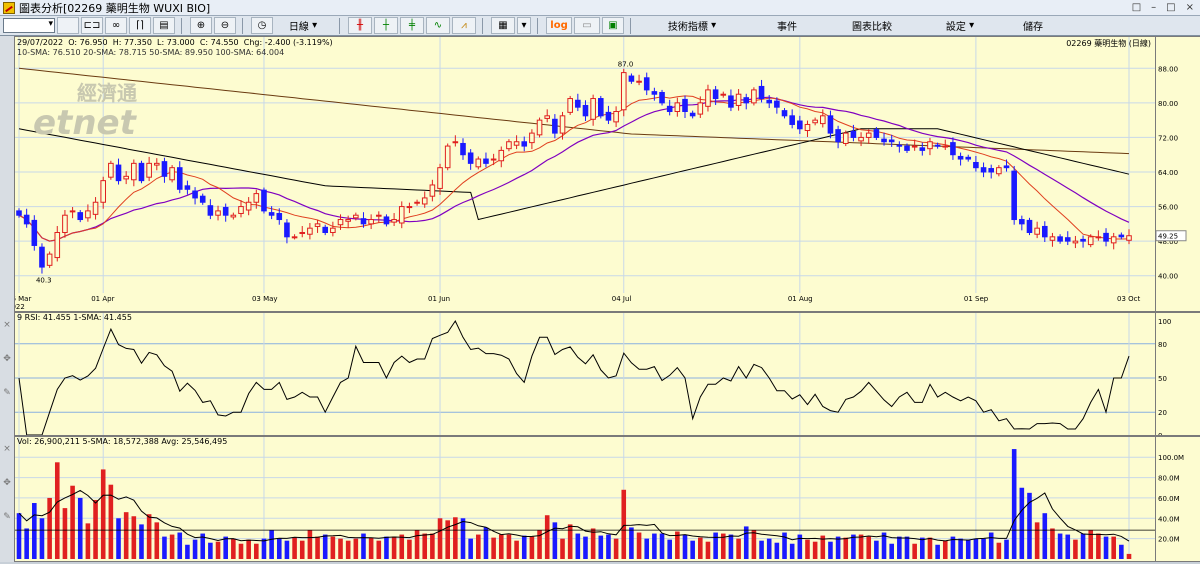  What do you see at coordinates (303, 26) in the screenshot?
I see `period-dropdown: 日線 ▾` at bounding box center [303, 26].